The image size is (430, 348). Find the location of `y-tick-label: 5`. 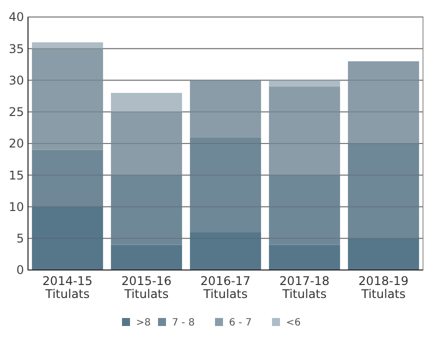

y-tick-label: 5 is located at coordinates (20, 239).